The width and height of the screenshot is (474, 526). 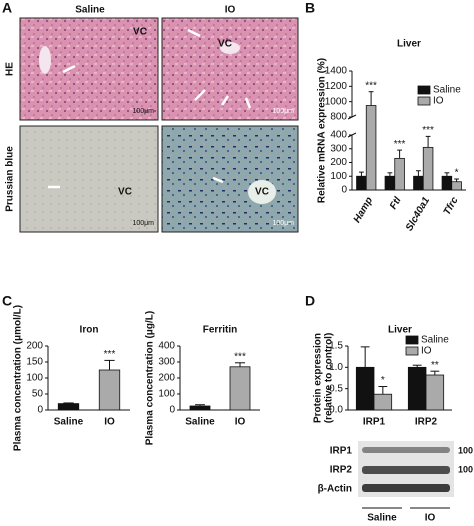 What do you see at coordinates (10, 69) in the screenshot?
I see `row-label: HE` at bounding box center [10, 69].